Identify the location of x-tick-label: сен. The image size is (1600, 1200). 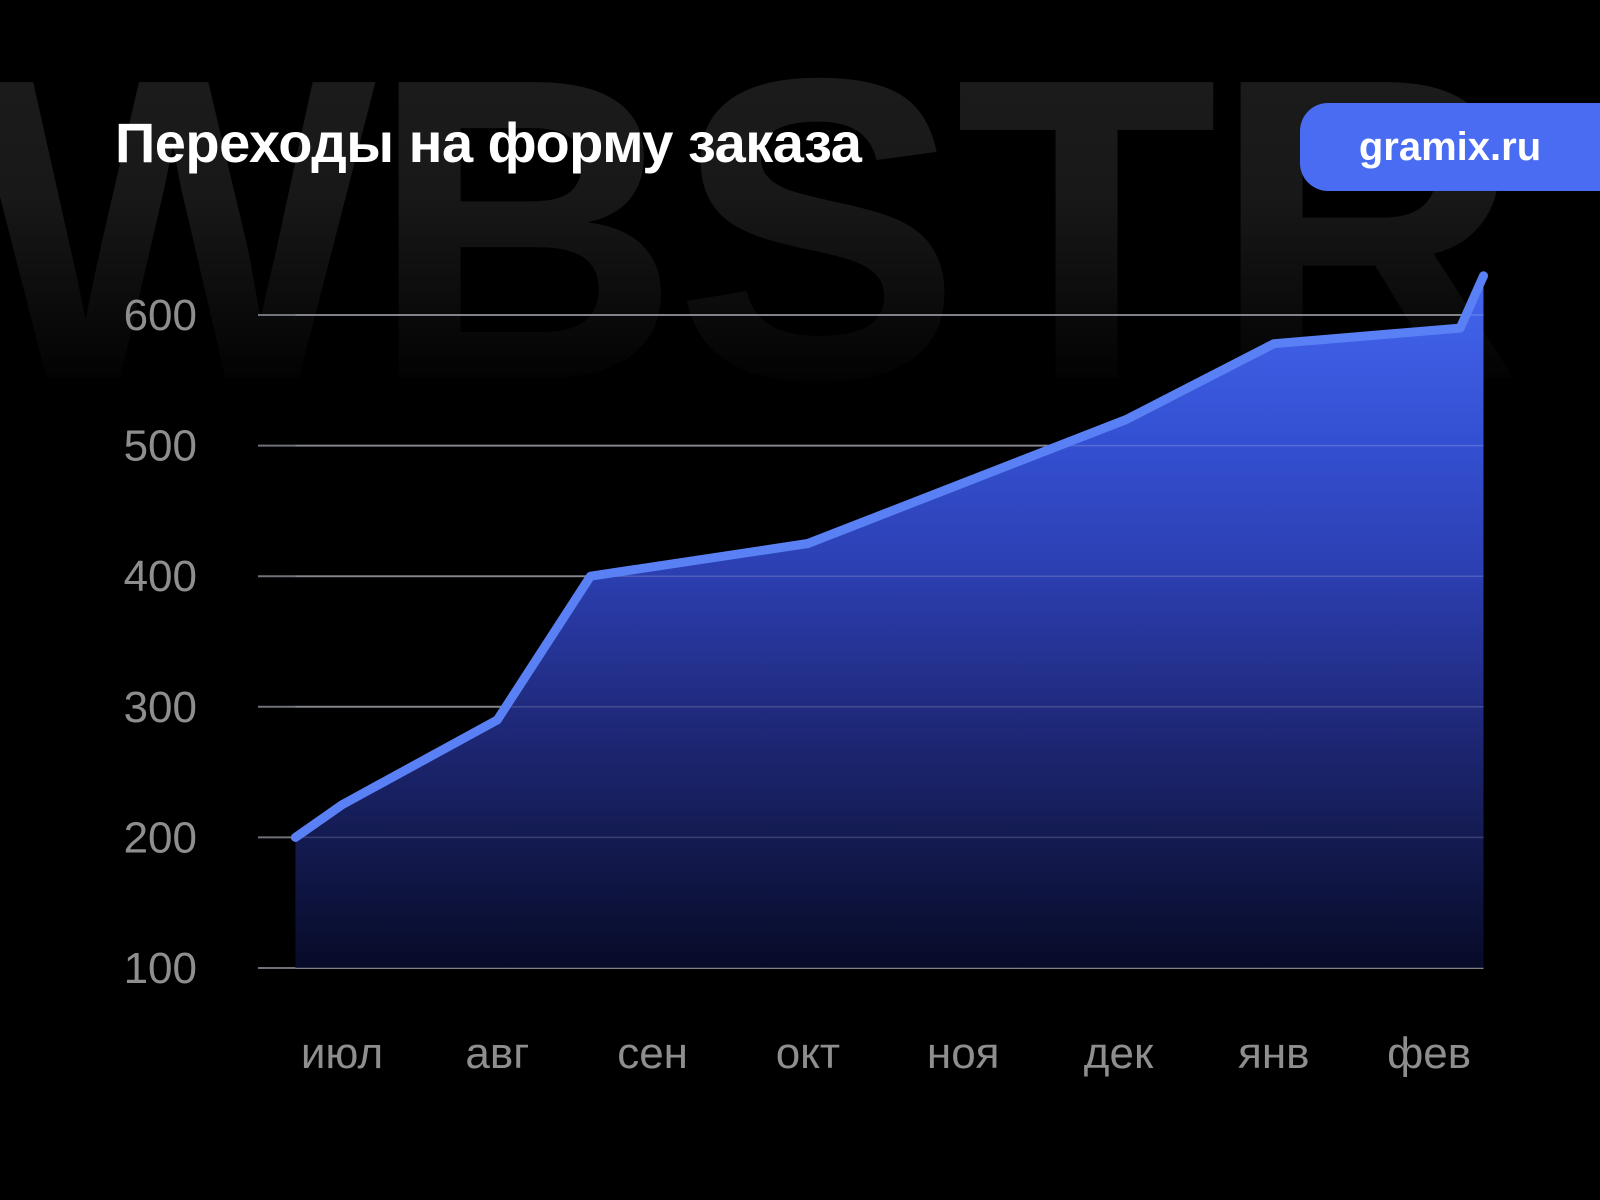
(652, 1053).